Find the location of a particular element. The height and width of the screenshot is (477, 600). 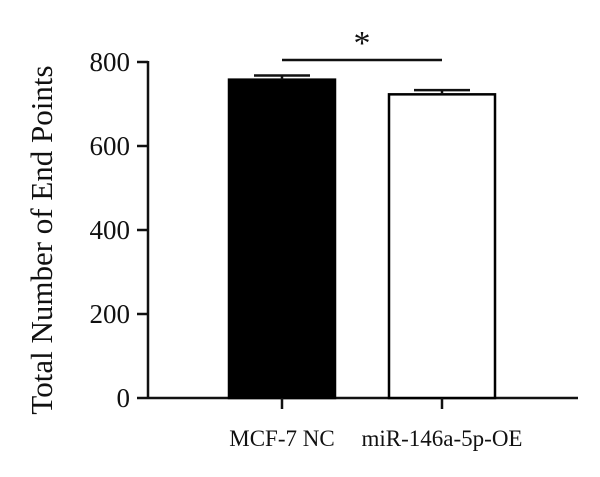

error-bars is located at coordinates (362, 84).